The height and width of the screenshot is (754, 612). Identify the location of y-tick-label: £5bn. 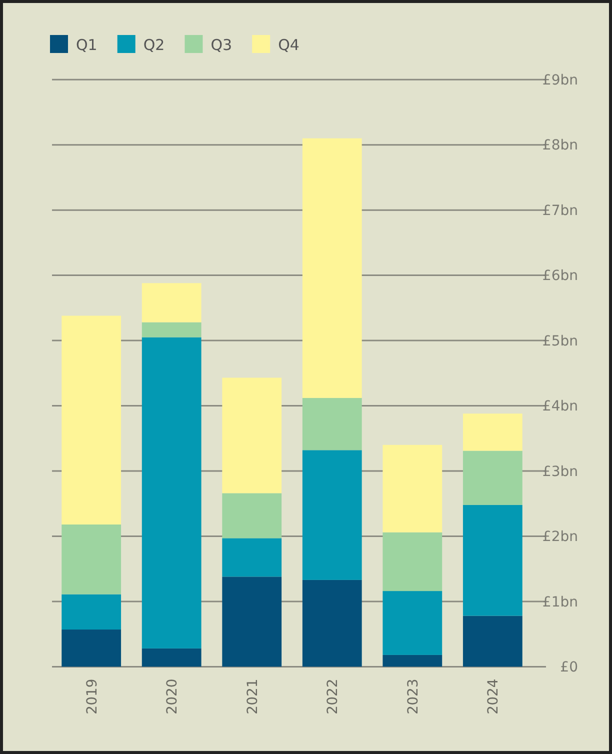
(560, 341).